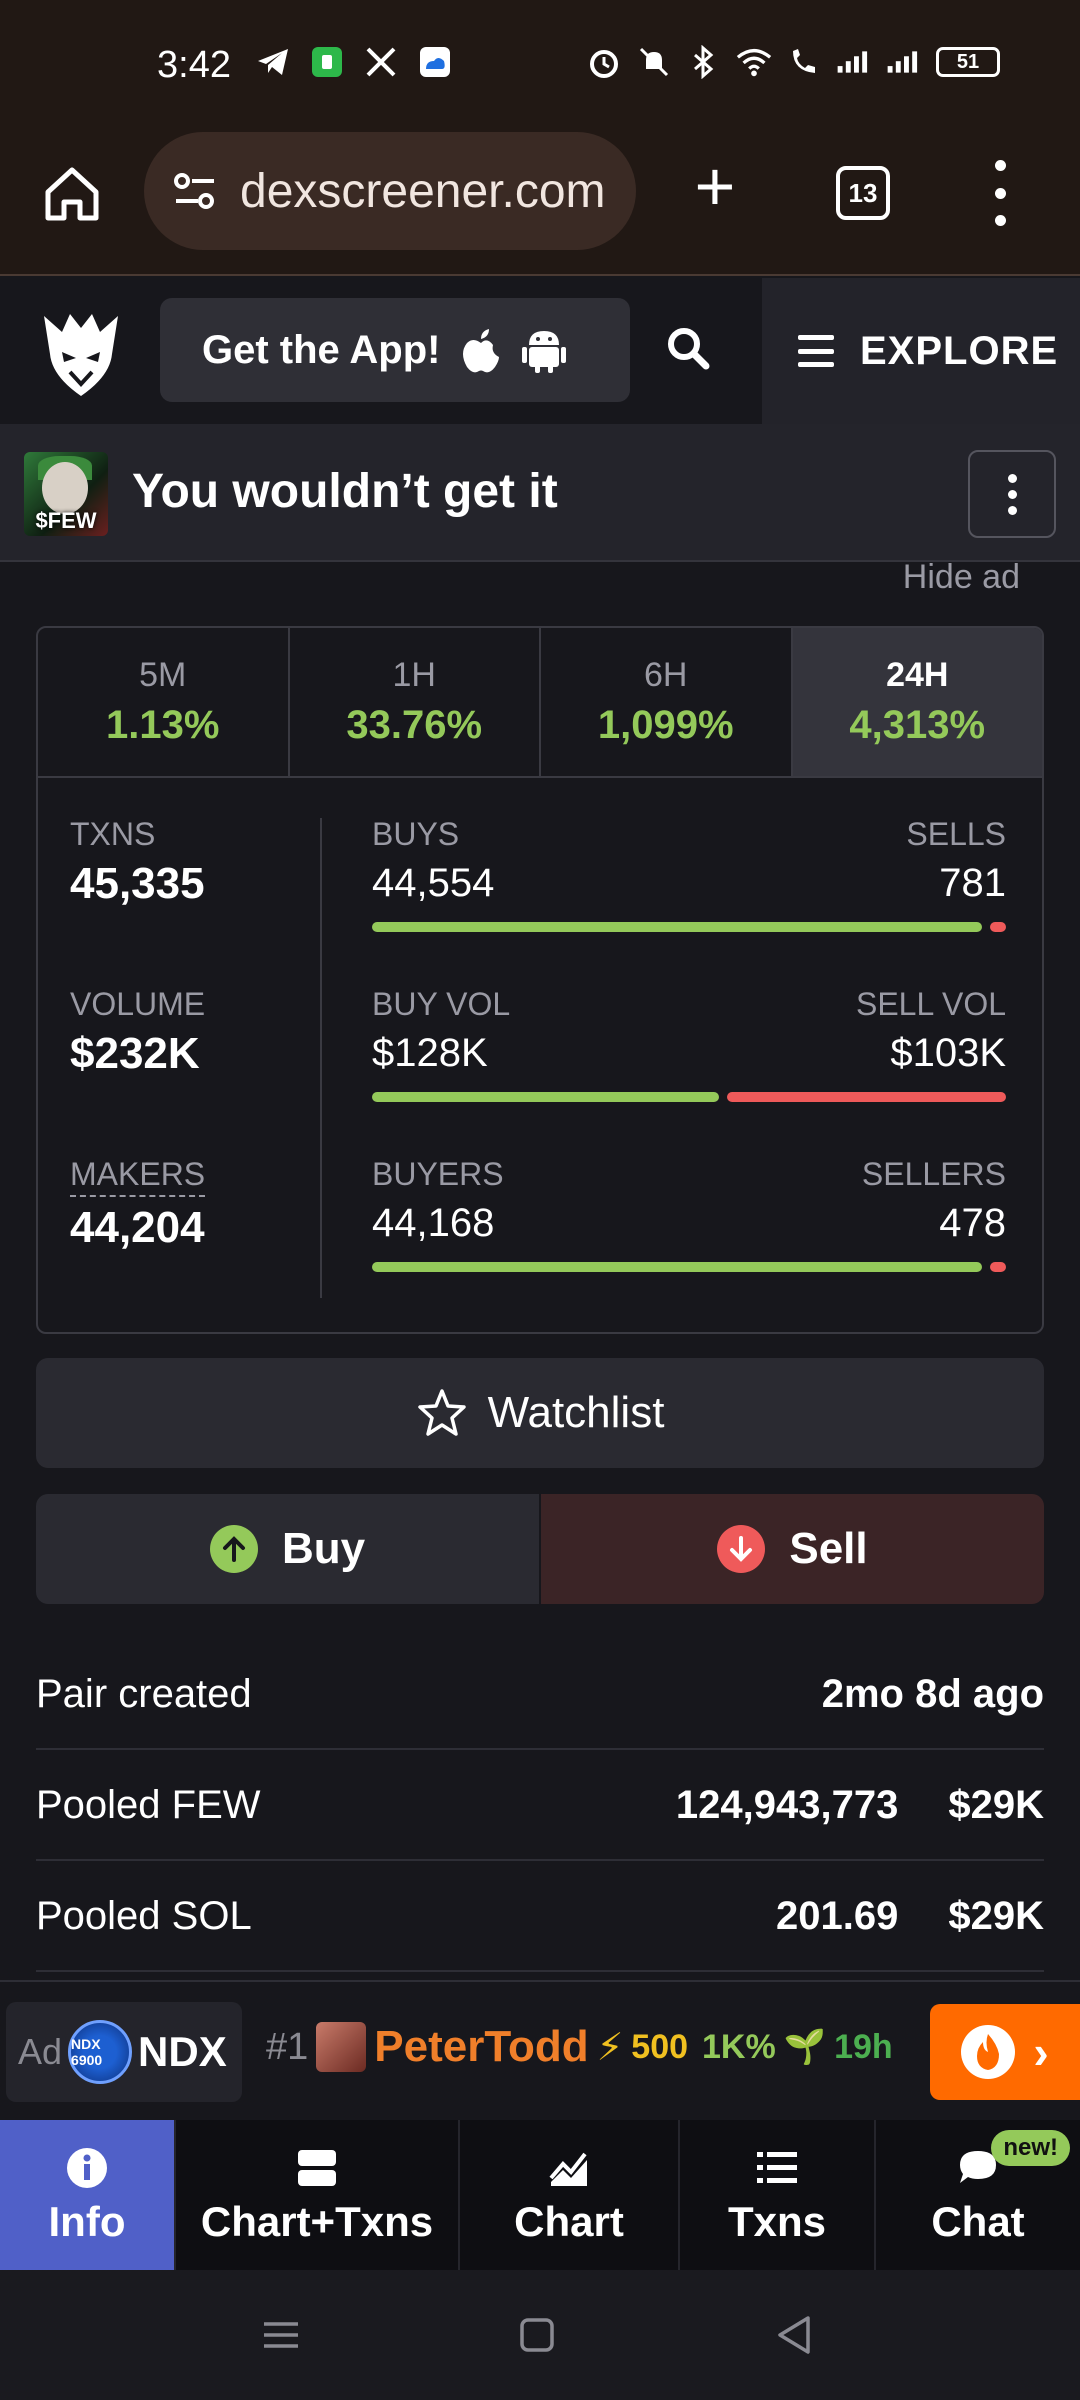 Image resolution: width=1080 pixels, height=2400 pixels. I want to click on bolt-icon: ⚡, so click(610, 2047).